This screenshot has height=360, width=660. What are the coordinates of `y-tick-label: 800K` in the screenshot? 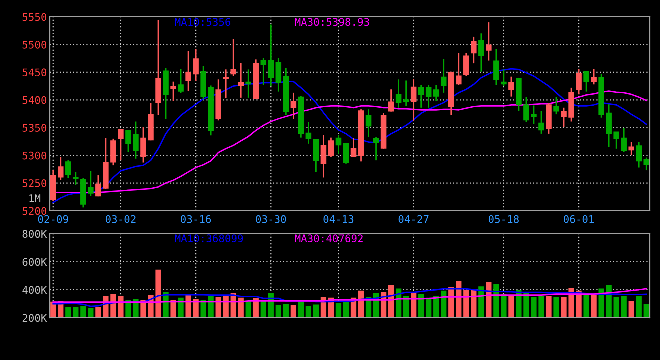 It's located at (35, 234).